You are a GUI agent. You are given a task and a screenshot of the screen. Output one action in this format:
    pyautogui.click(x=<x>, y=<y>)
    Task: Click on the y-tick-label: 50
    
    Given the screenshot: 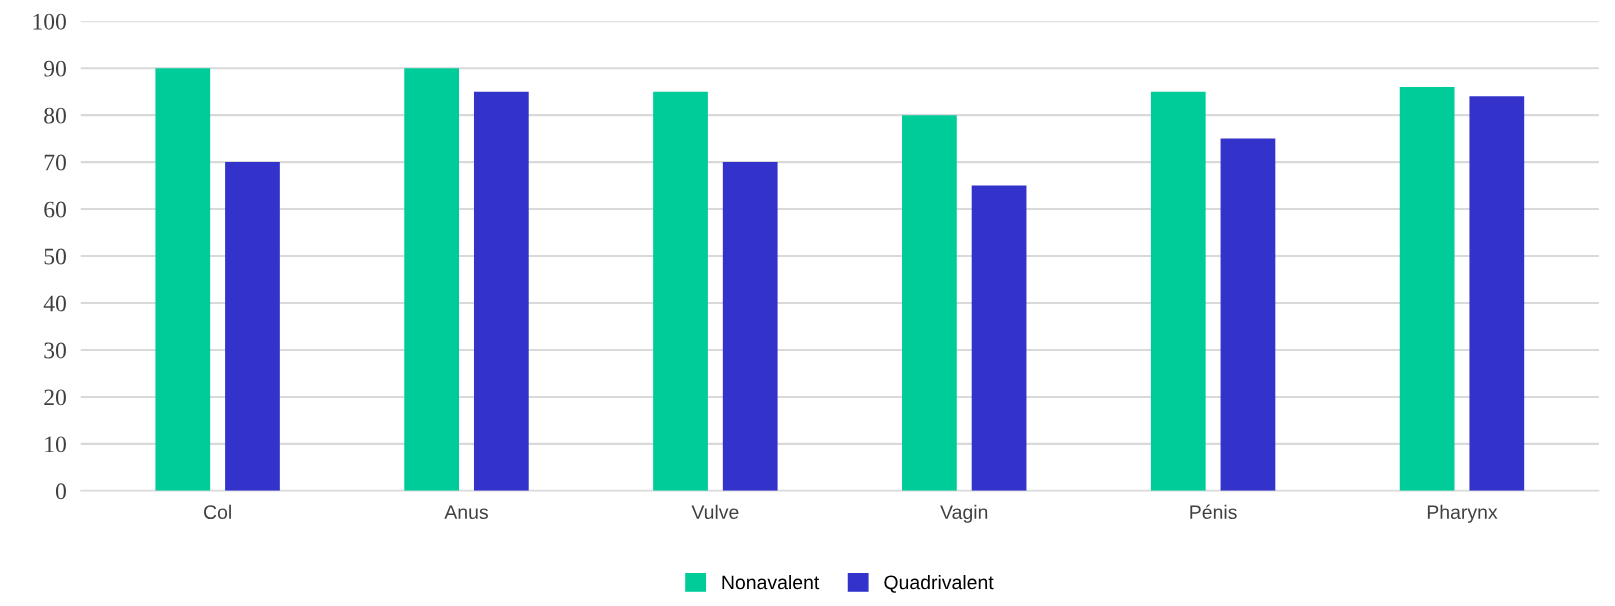 What is the action you would take?
    pyautogui.click(x=55, y=256)
    